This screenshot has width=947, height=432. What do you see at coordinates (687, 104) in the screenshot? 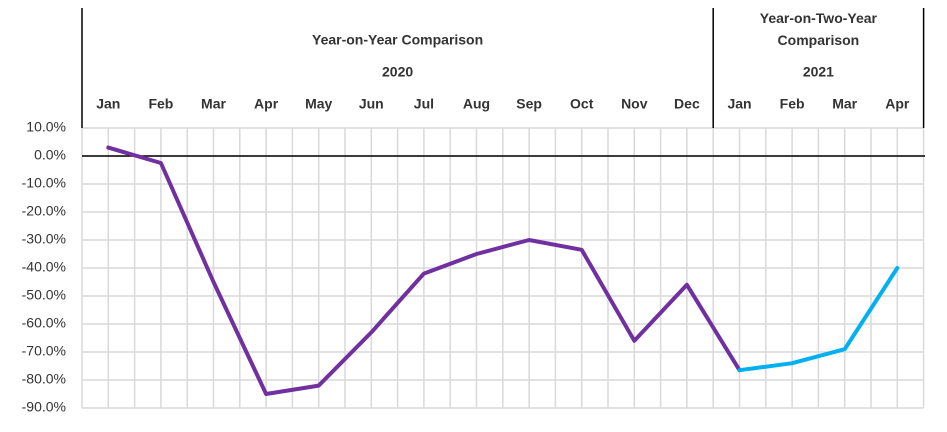
I see `x-tick-label: Dec` at bounding box center [687, 104].